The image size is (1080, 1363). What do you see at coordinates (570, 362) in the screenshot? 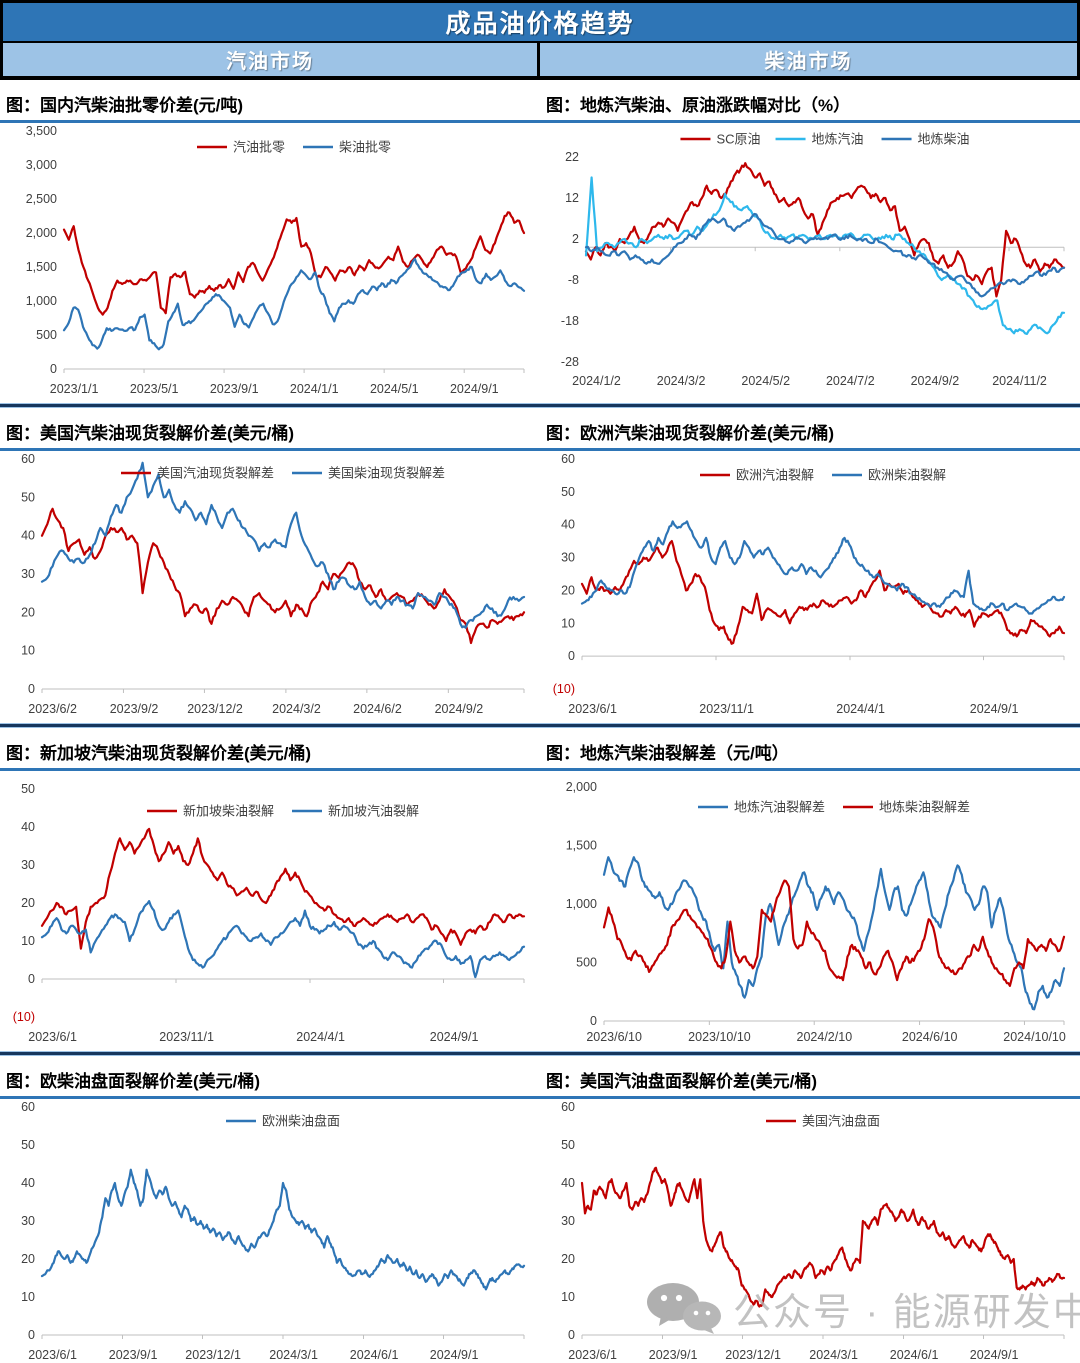
I see `svg-text: -28` at bounding box center [570, 362].